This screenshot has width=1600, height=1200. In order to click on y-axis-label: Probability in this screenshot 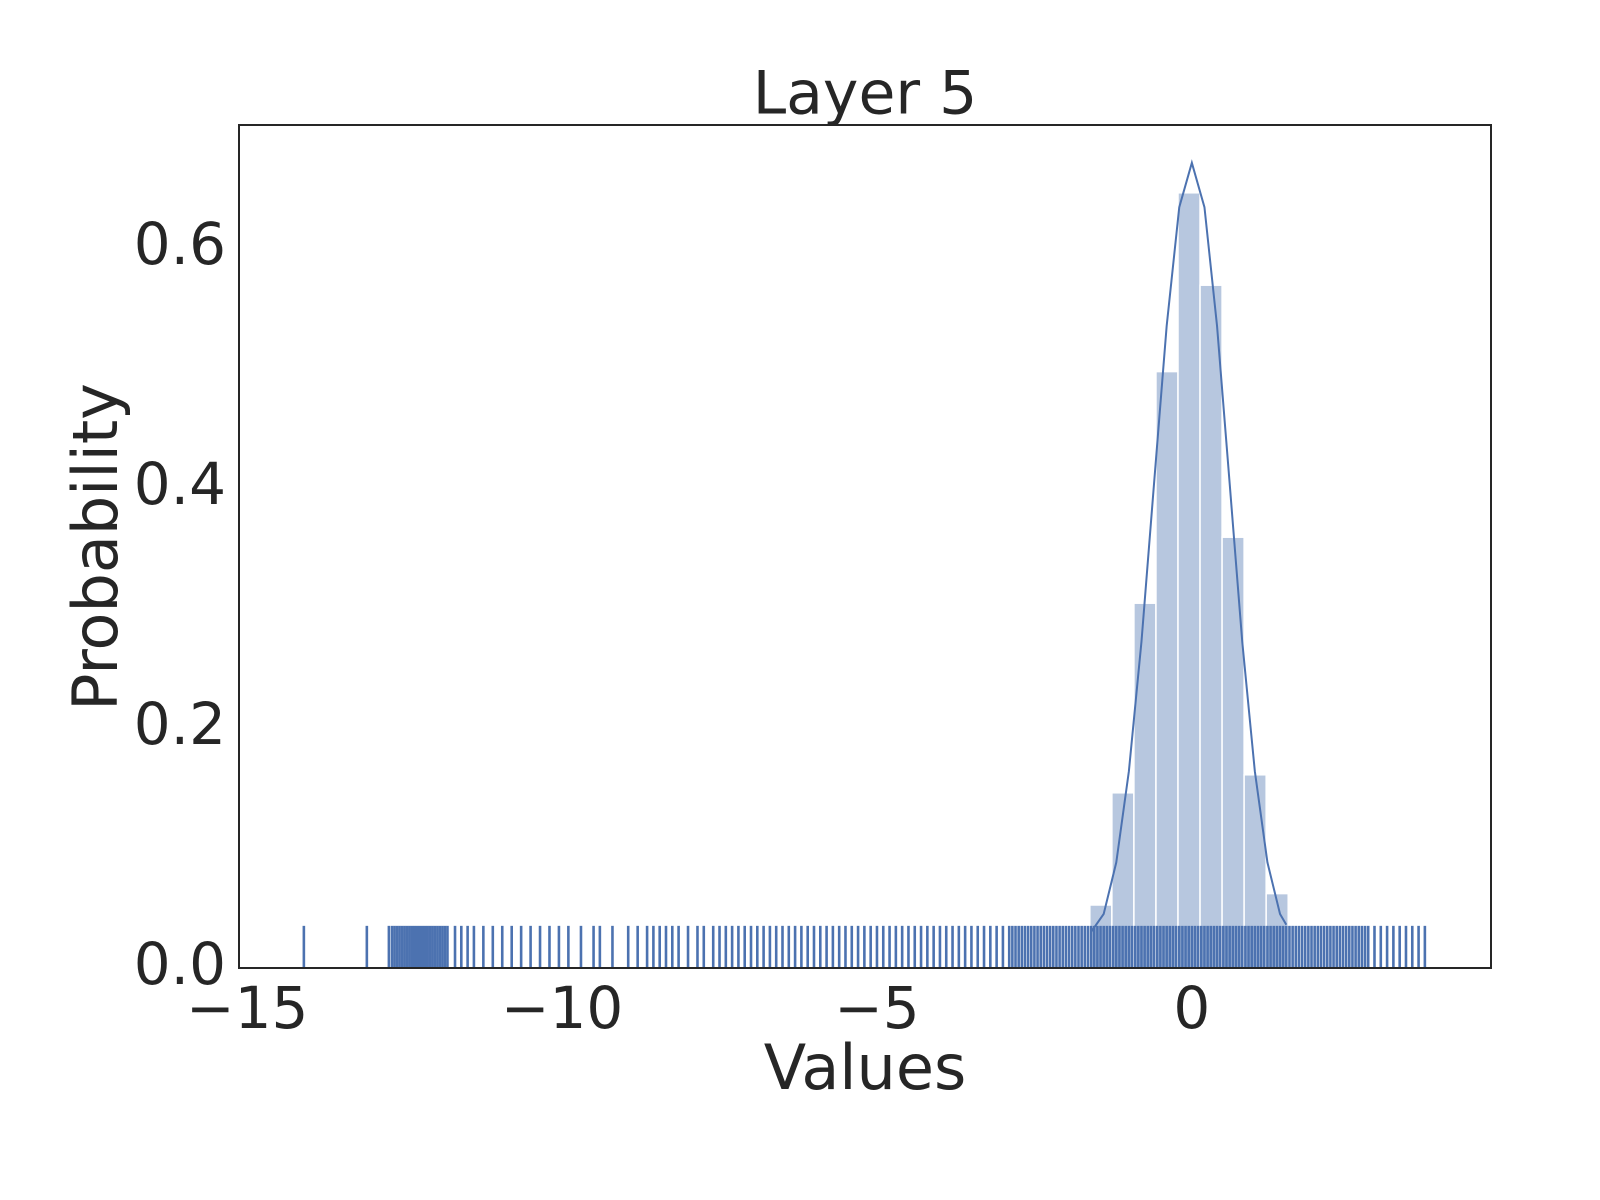, I will do `click(95, 547)`.